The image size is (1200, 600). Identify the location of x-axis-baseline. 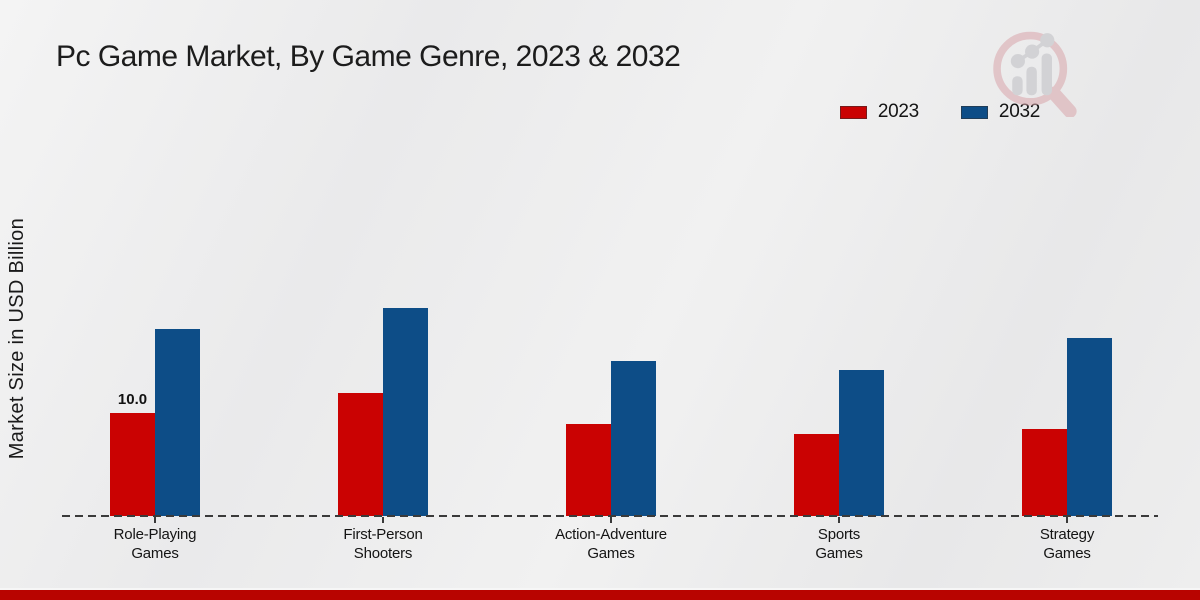
(610, 516).